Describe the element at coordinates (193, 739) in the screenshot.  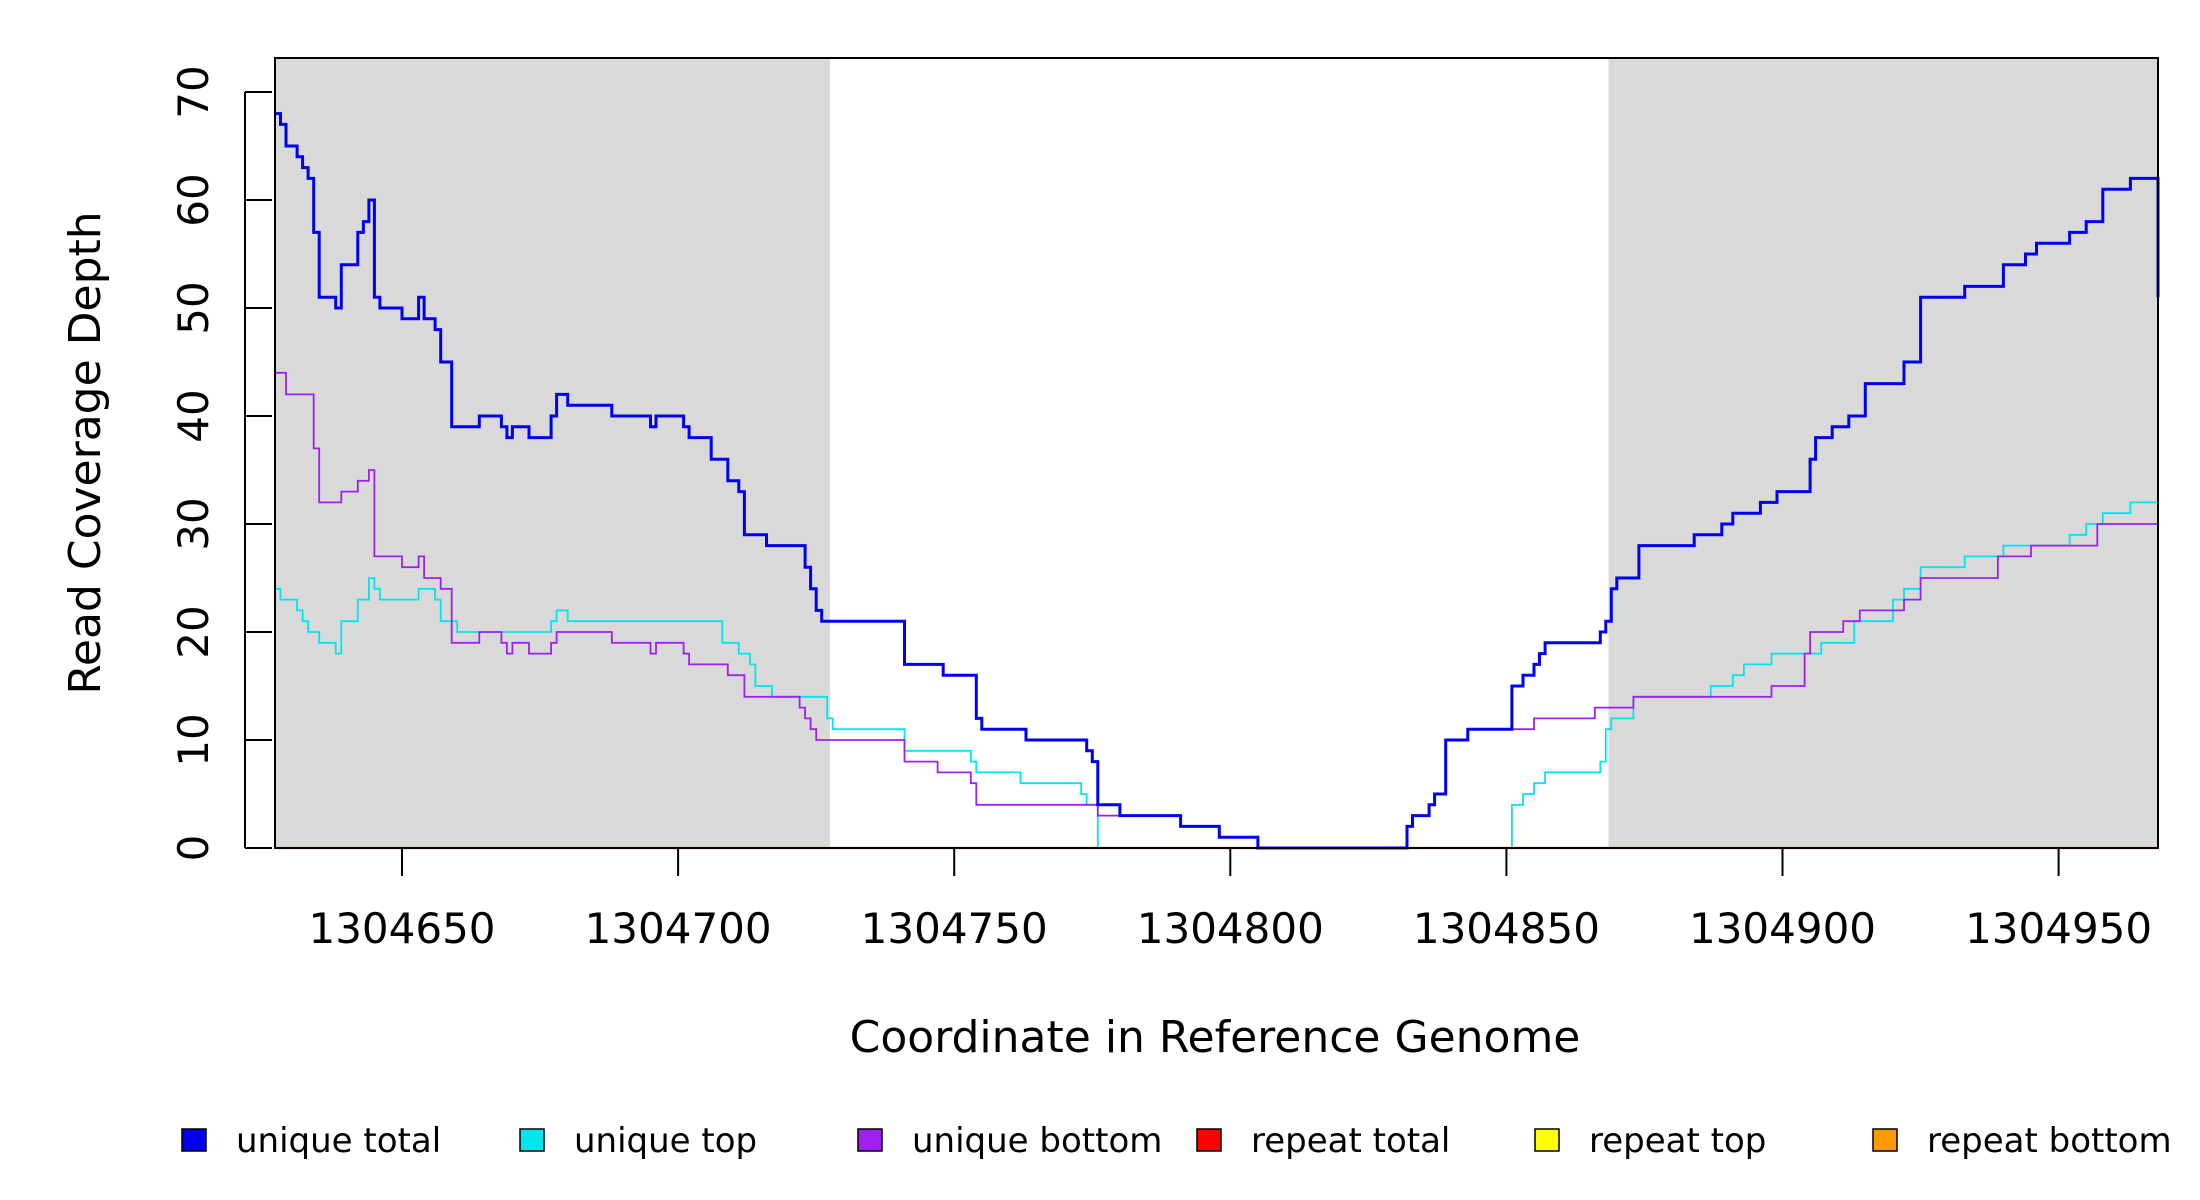
I see `y-tick-label: 10` at that location.